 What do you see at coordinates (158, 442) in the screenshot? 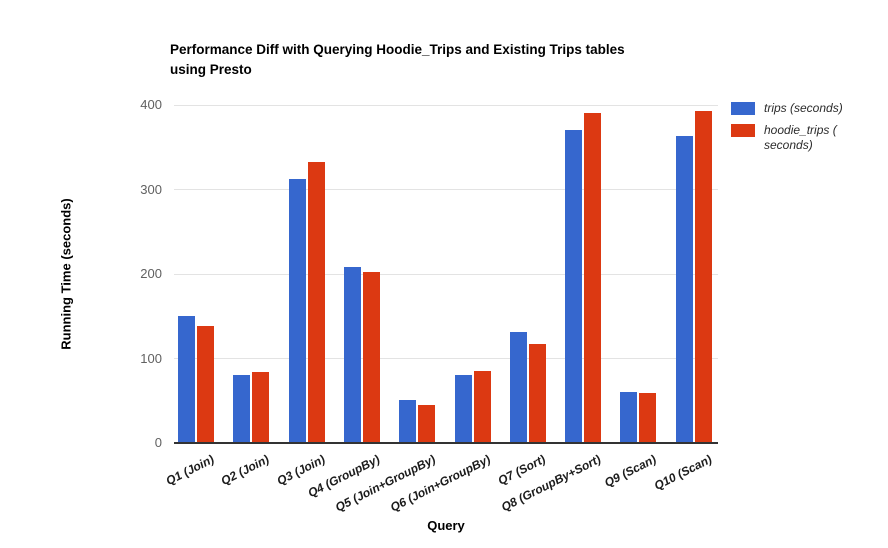
I see `y-tick-label: 0` at bounding box center [158, 442].